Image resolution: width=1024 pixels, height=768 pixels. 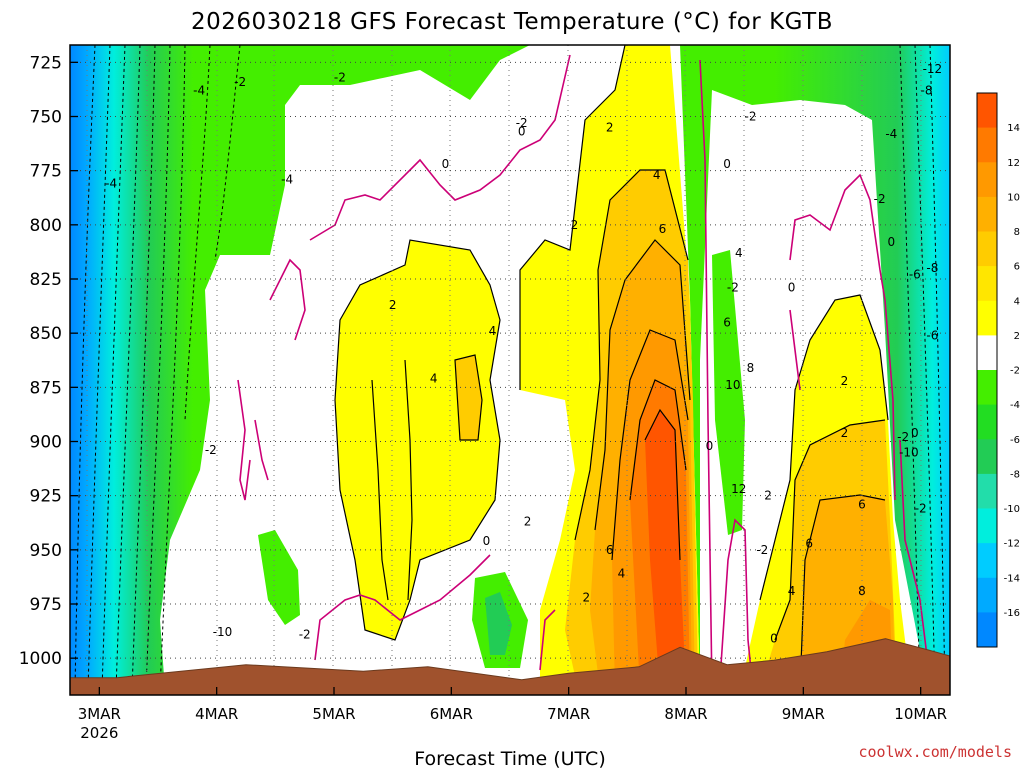 I want to click on y-axis: 725 750 775 800 825 850 875 900 925 950 975 1000, so click(x=48, y=361).